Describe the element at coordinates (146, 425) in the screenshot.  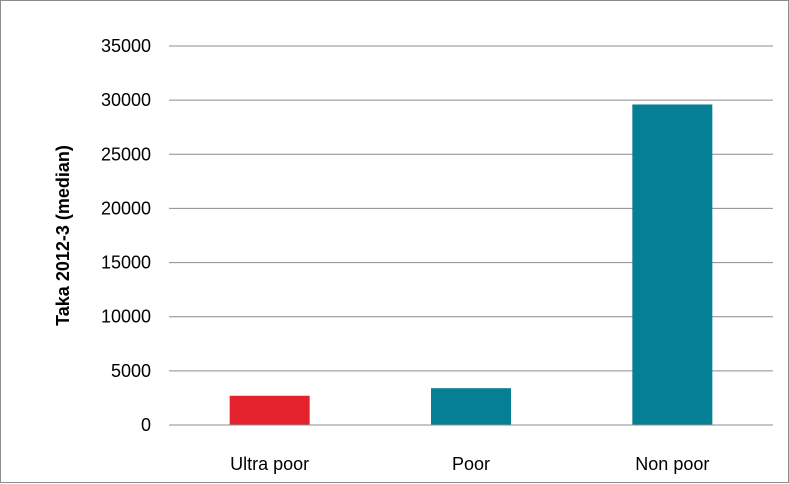
I see `y-tick-label: 0` at that location.